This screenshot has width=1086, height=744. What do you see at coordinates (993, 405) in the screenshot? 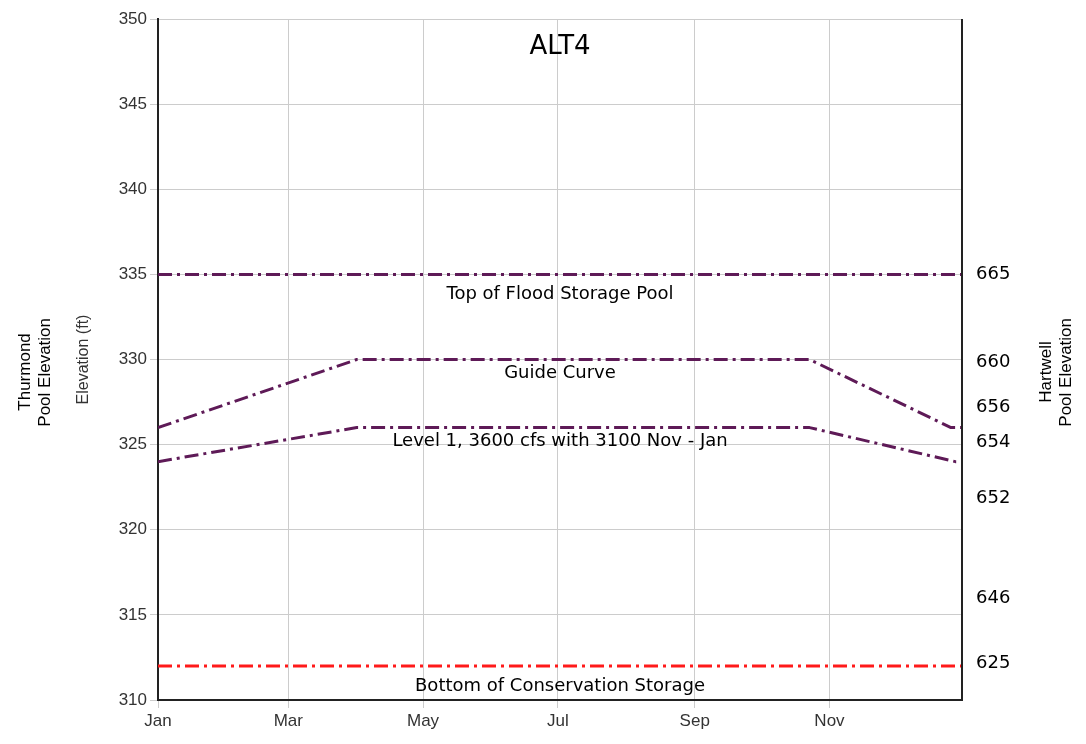
I see `text: 656` at bounding box center [993, 405].